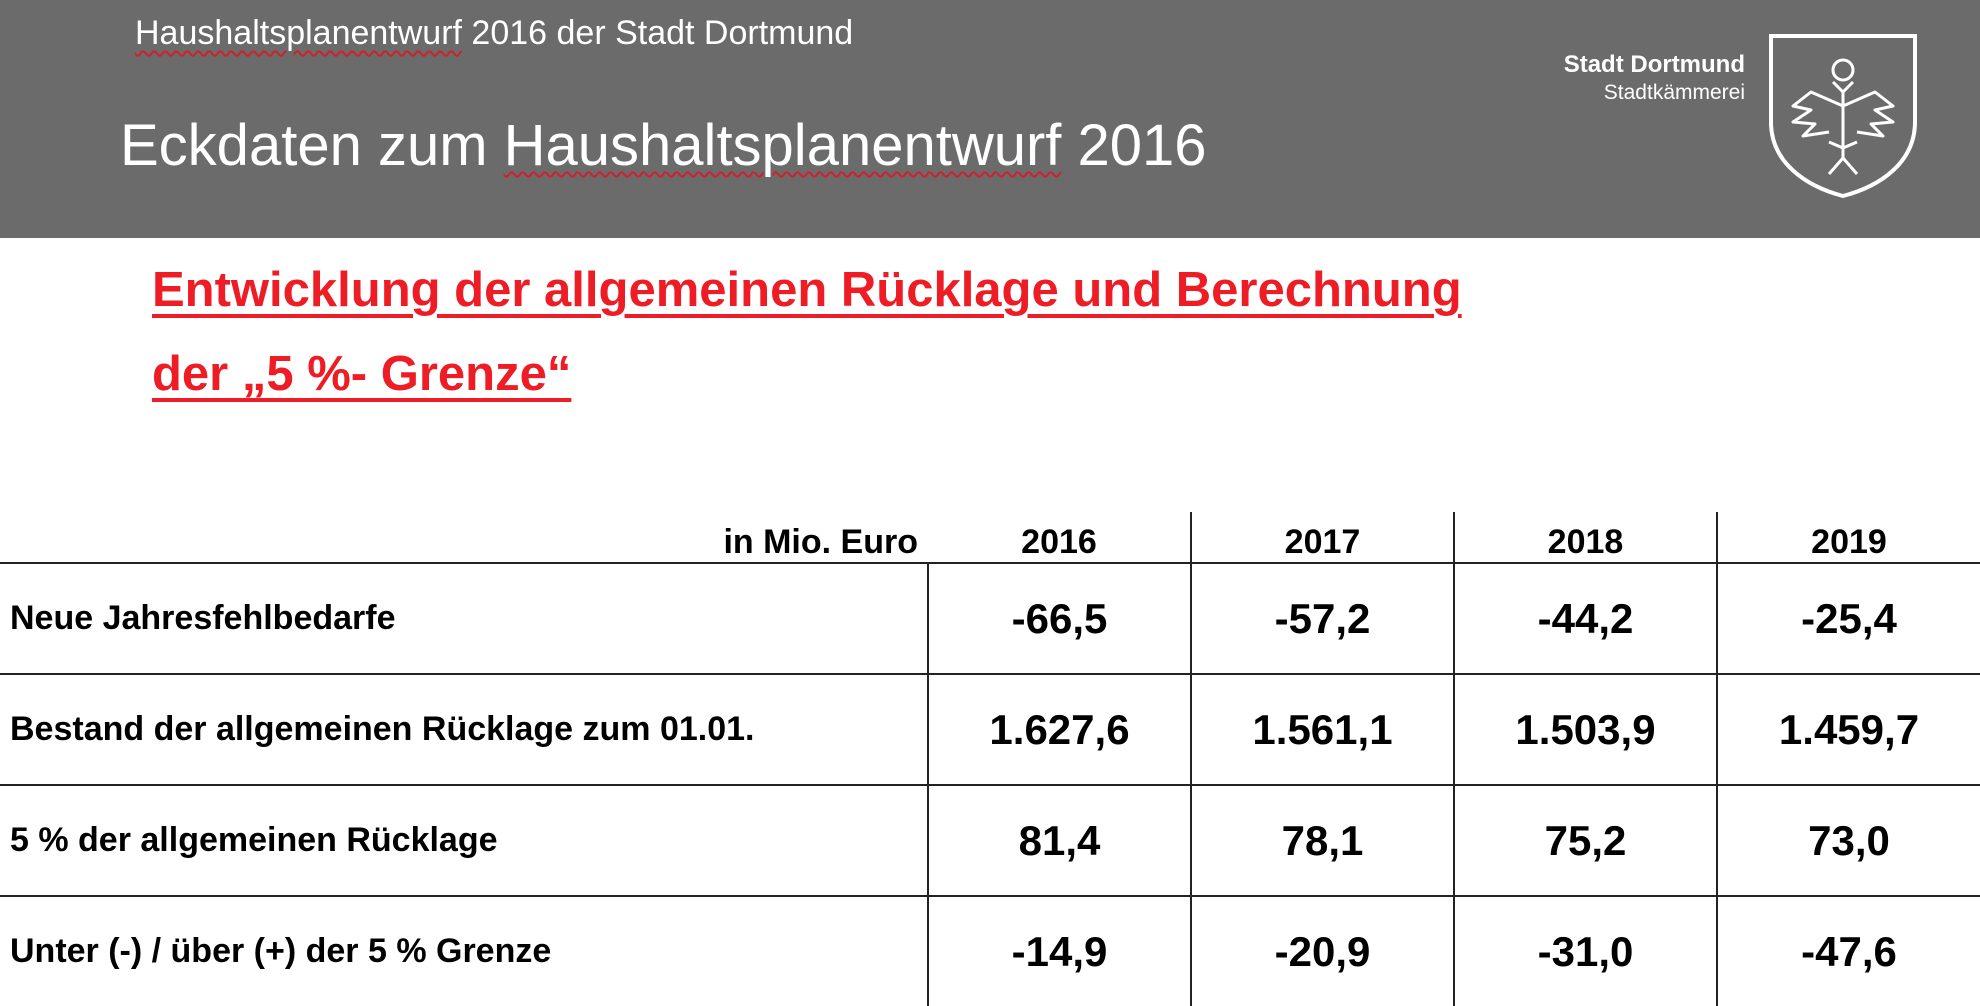 The height and width of the screenshot is (1006, 1980). Describe the element at coordinates (1848, 618) in the screenshot. I see `row-value: -25,4` at that location.